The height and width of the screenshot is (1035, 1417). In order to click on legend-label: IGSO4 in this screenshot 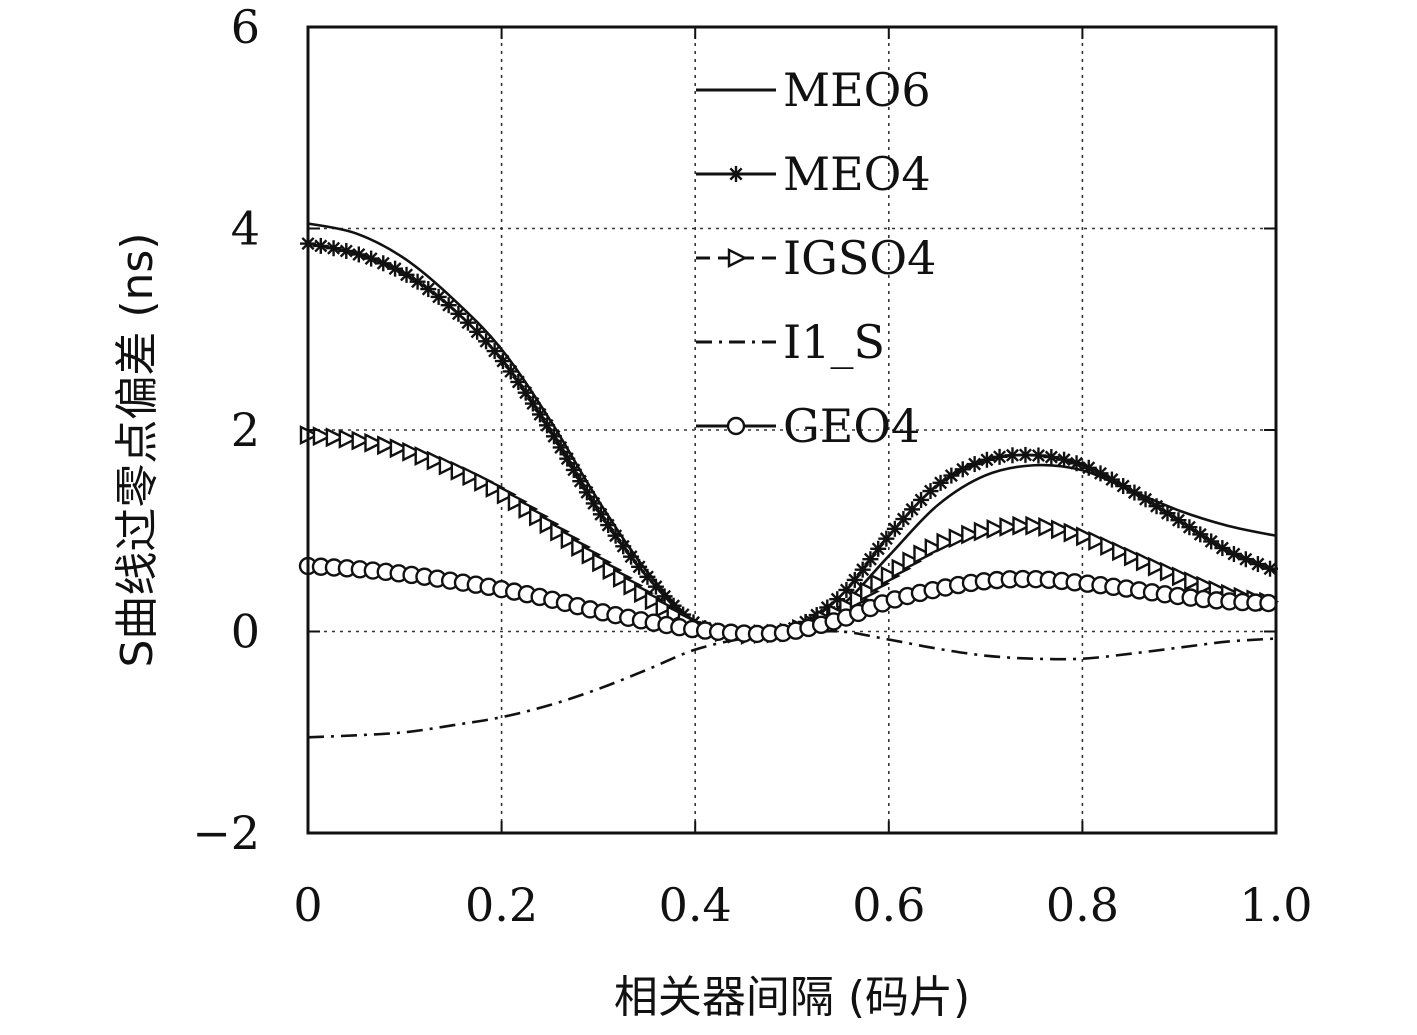, I will do `click(859, 258)`.